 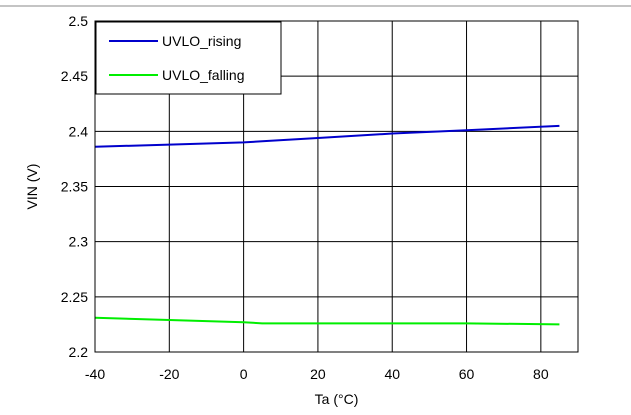 What do you see at coordinates (79, 352) in the screenshot?
I see `y-tick-label: 2.2` at bounding box center [79, 352].